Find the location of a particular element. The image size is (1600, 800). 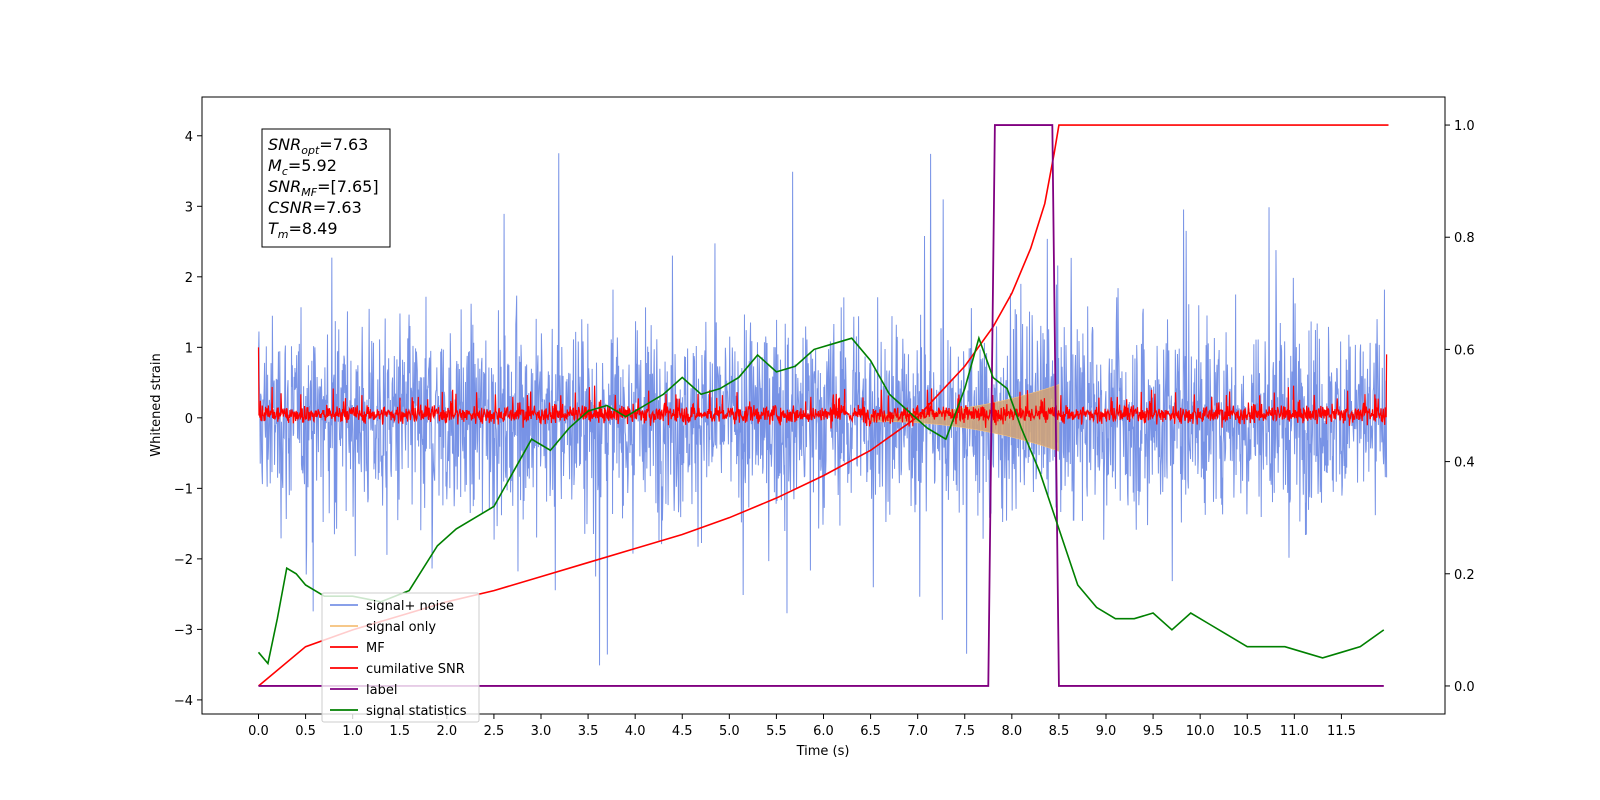

legend-entry: MF is located at coordinates (375, 648).